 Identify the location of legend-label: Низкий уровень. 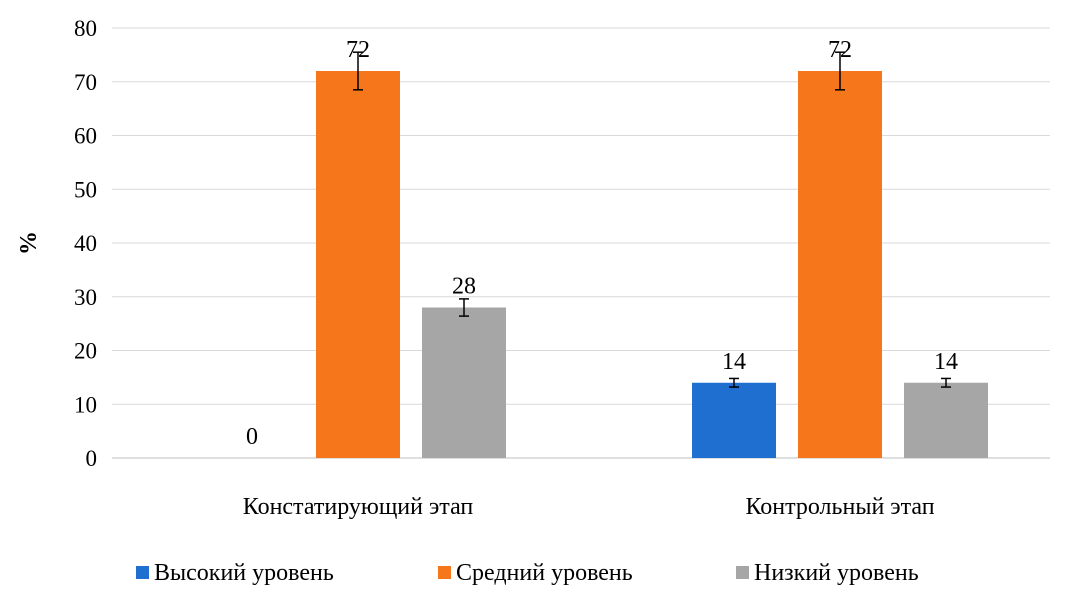
(836, 573).